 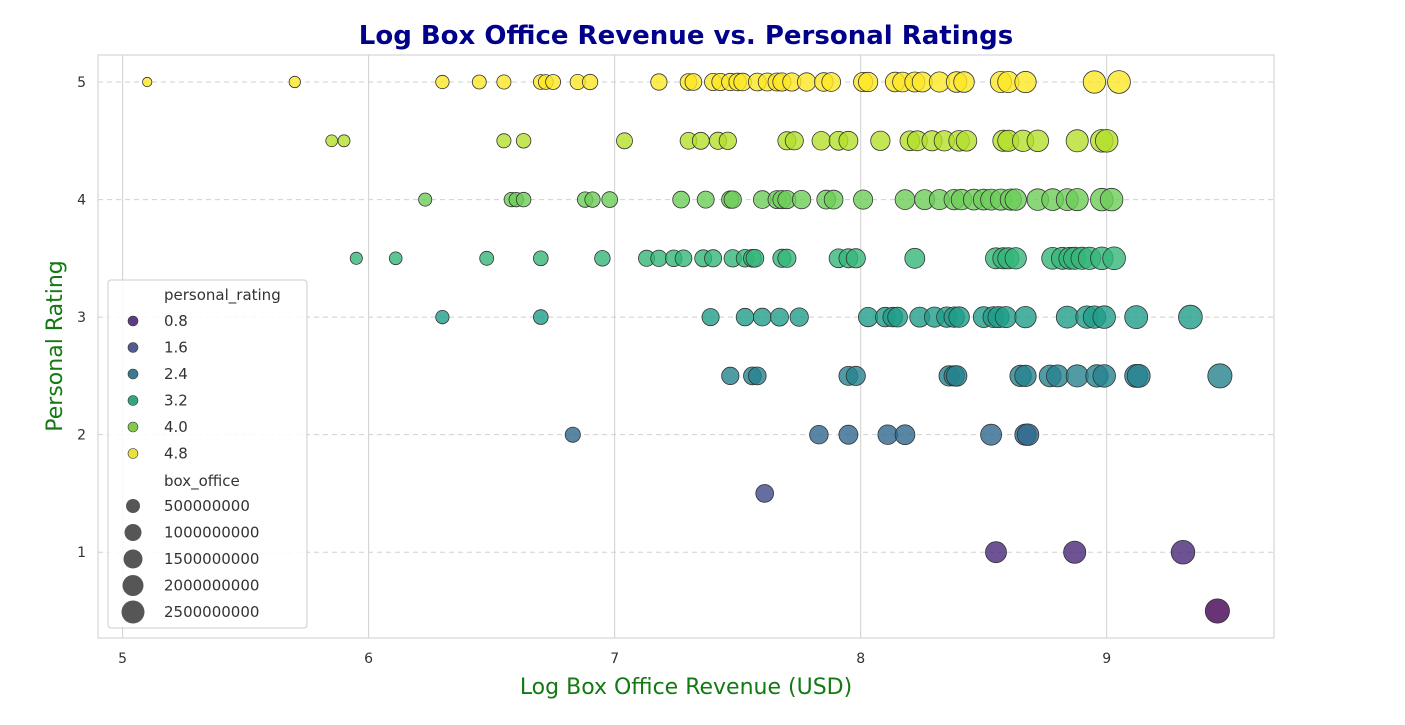 What do you see at coordinates (122, 659) in the screenshot?
I see `x-tick-label: 5` at bounding box center [122, 659].